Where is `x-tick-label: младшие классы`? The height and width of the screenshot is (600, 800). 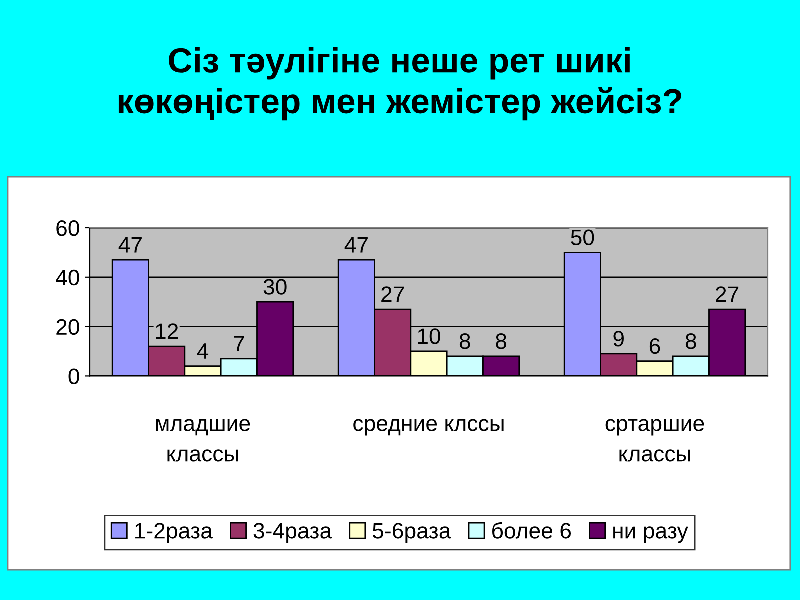 x-tick-label: младшие классы is located at coordinates (203, 440).